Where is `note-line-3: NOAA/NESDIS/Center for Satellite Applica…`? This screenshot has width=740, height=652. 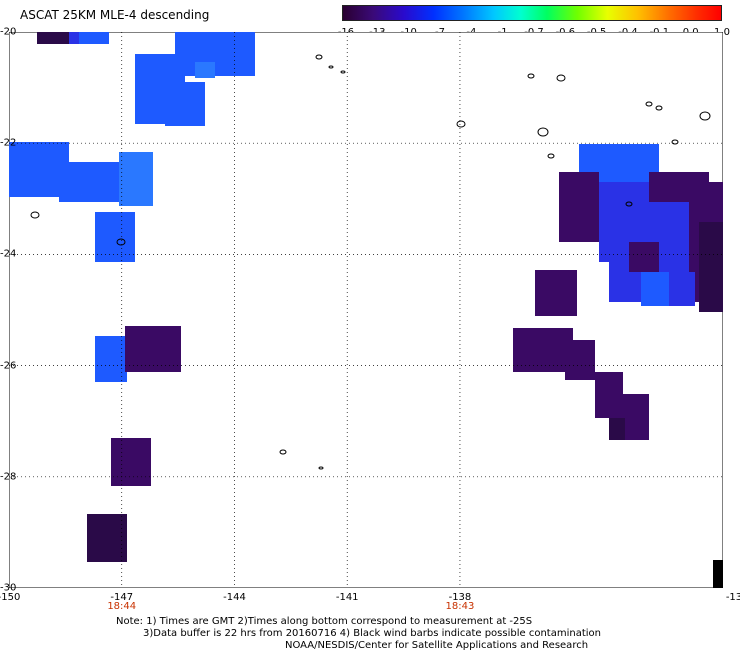
note-line-3: NOAA/NESDIS/Center for Satellite Applica… is located at coordinates (437, 645).